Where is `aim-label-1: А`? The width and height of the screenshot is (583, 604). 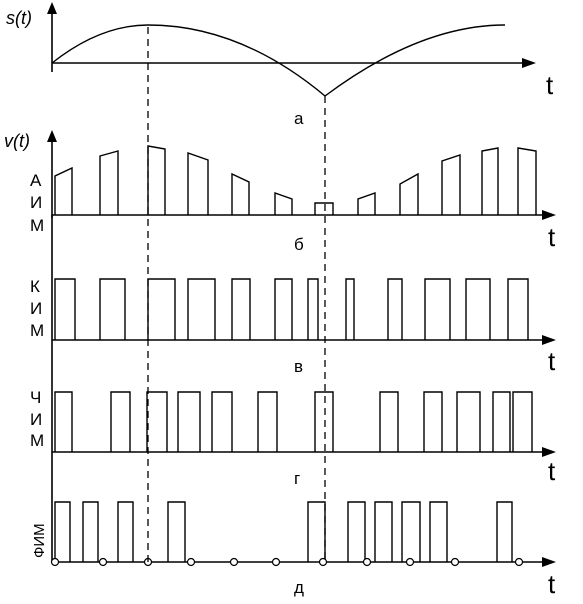 aim-label-1: А is located at coordinates (36, 180).